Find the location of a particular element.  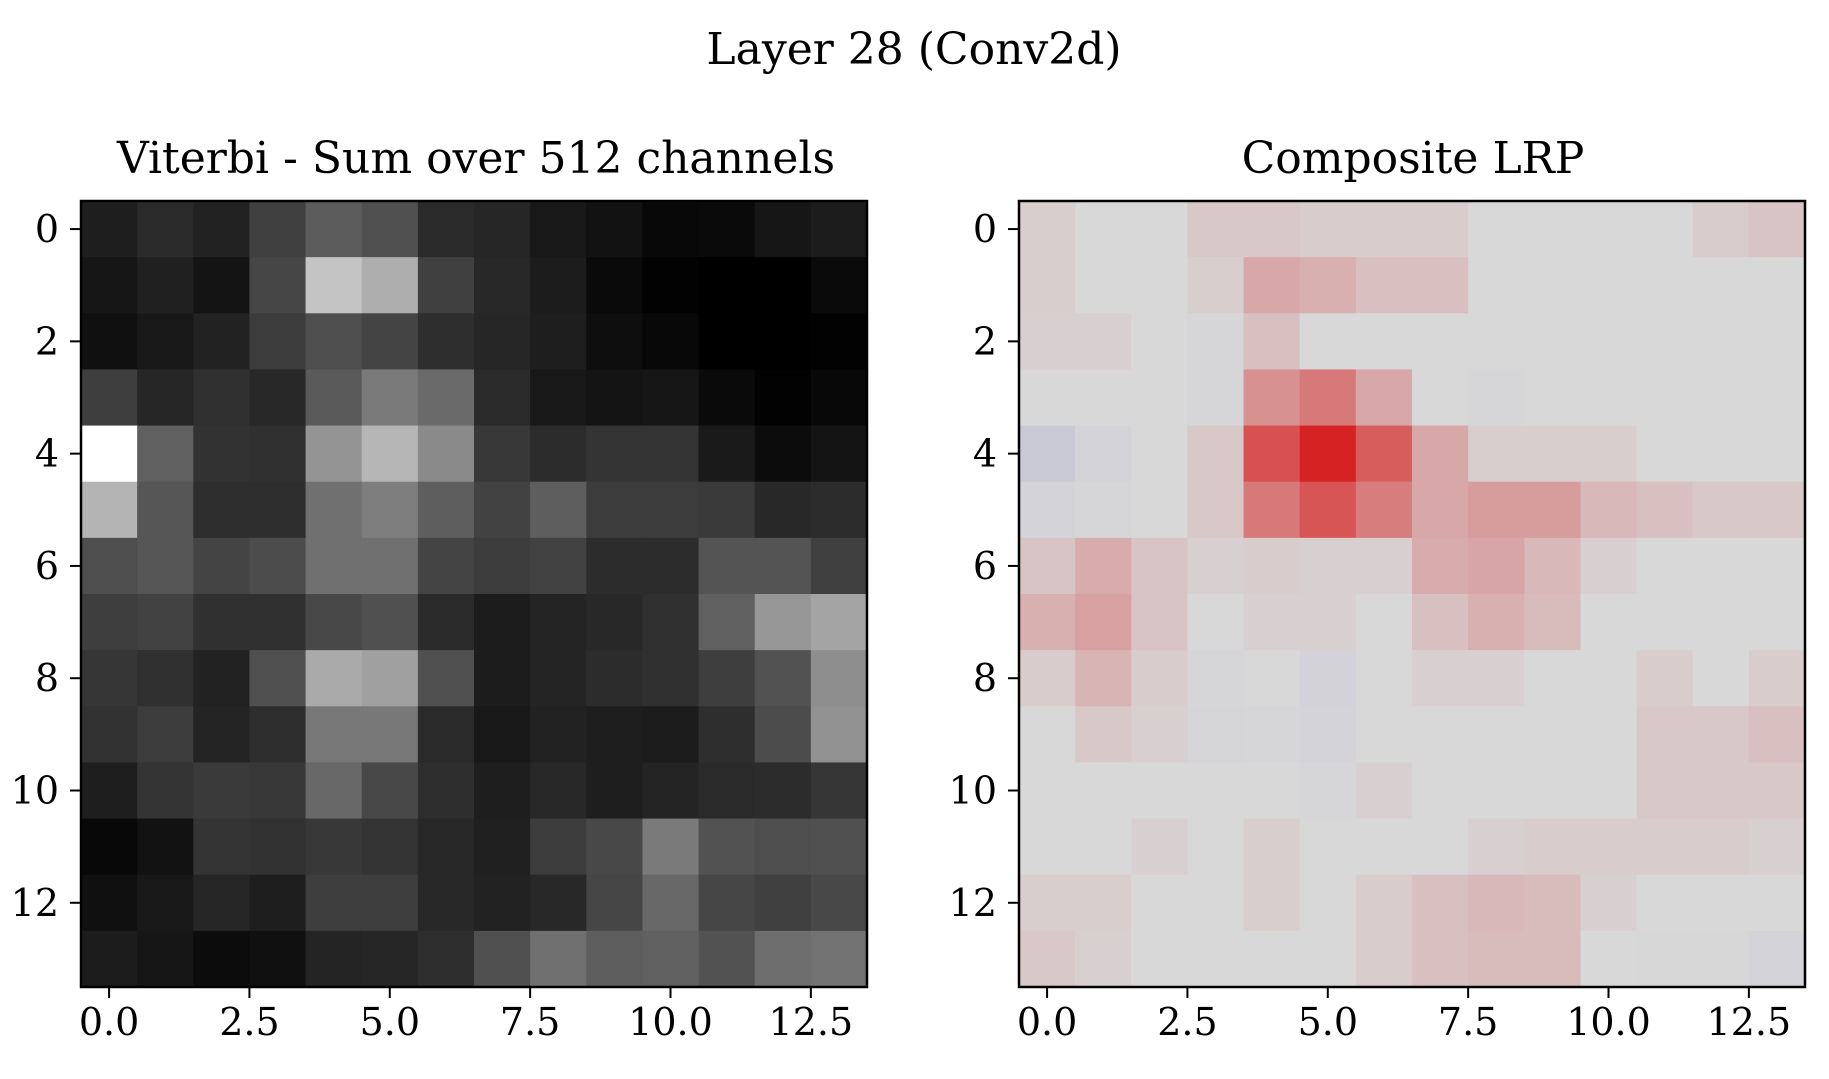

y-tick-label: 10 is located at coordinates (35, 791).